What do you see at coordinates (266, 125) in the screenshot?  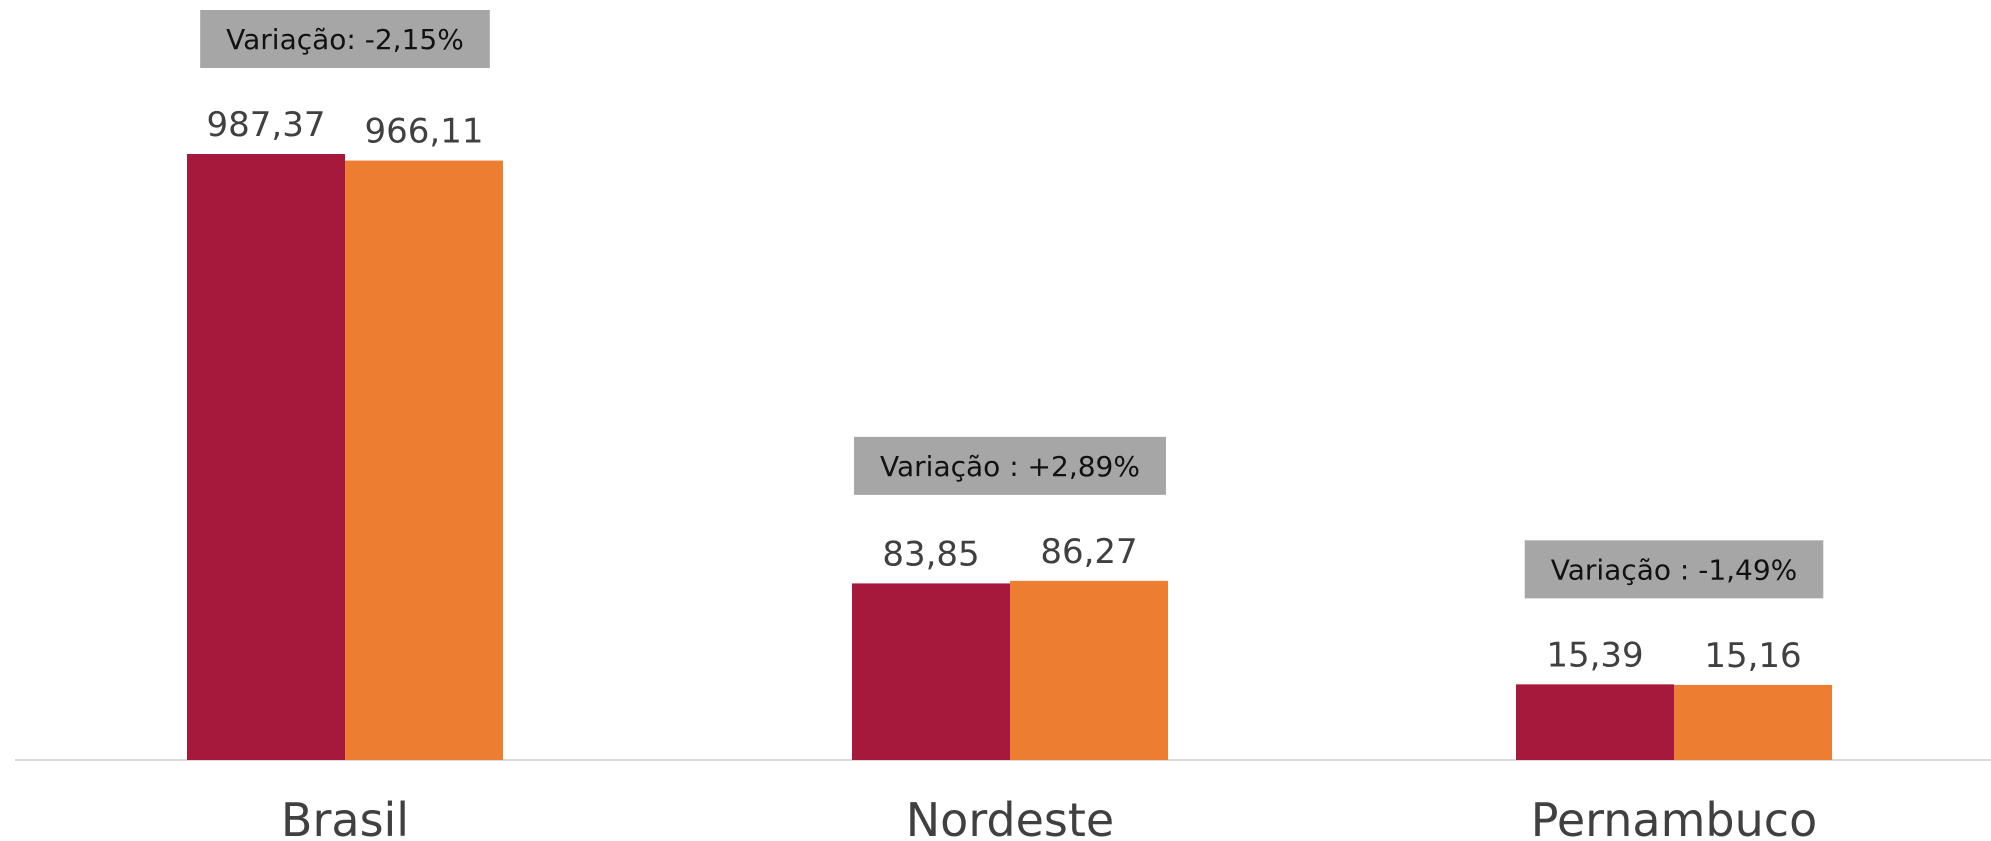 I see `data-label: 987,37` at bounding box center [266, 125].